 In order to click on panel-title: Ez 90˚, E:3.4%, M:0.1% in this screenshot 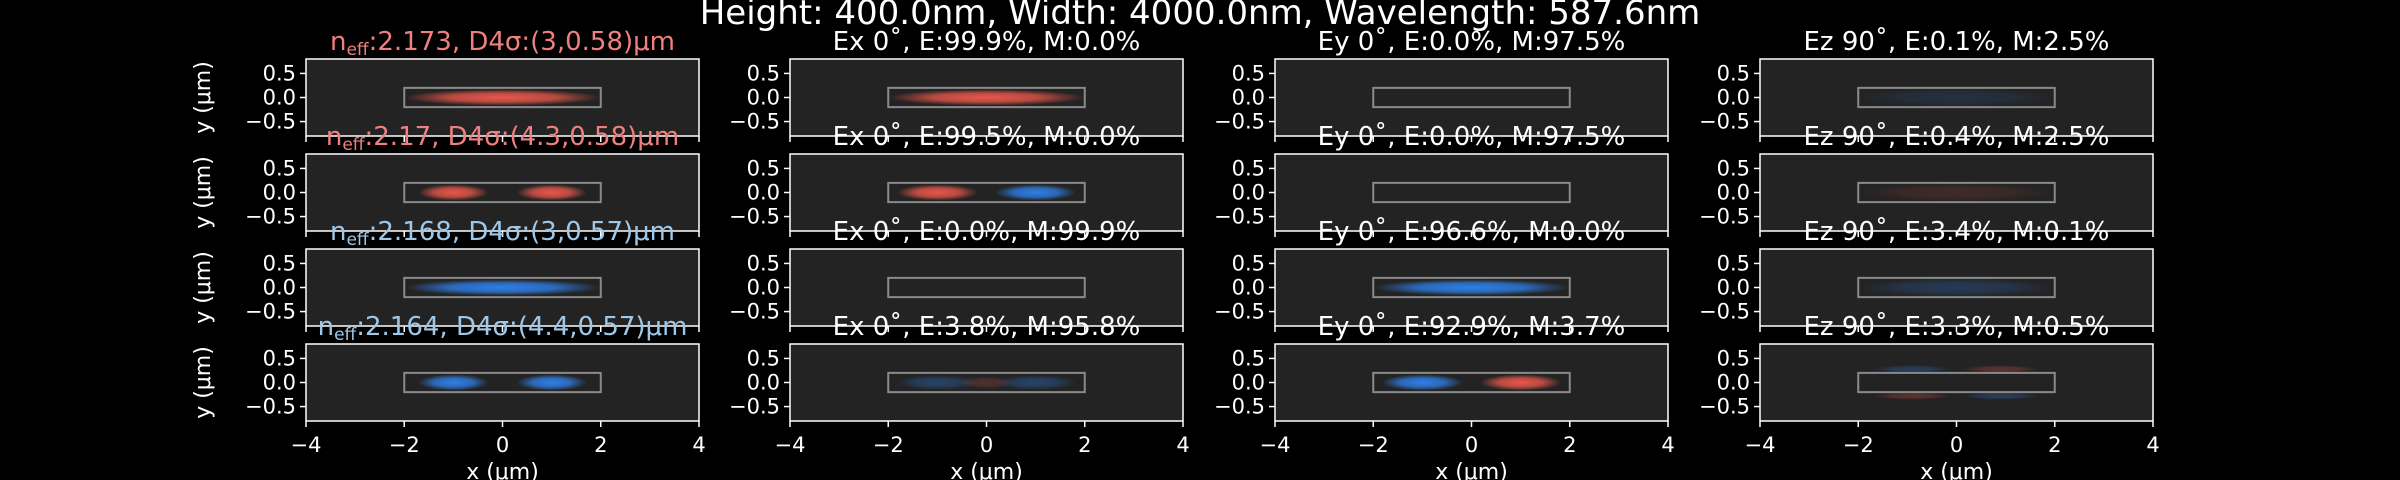, I will do `click(1957, 232)`.